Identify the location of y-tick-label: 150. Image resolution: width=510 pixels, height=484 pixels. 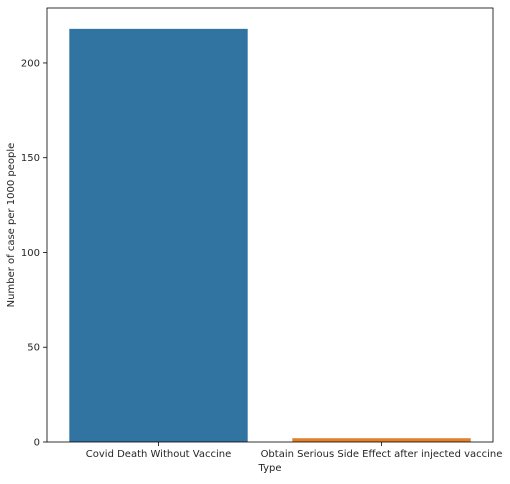
(30, 158).